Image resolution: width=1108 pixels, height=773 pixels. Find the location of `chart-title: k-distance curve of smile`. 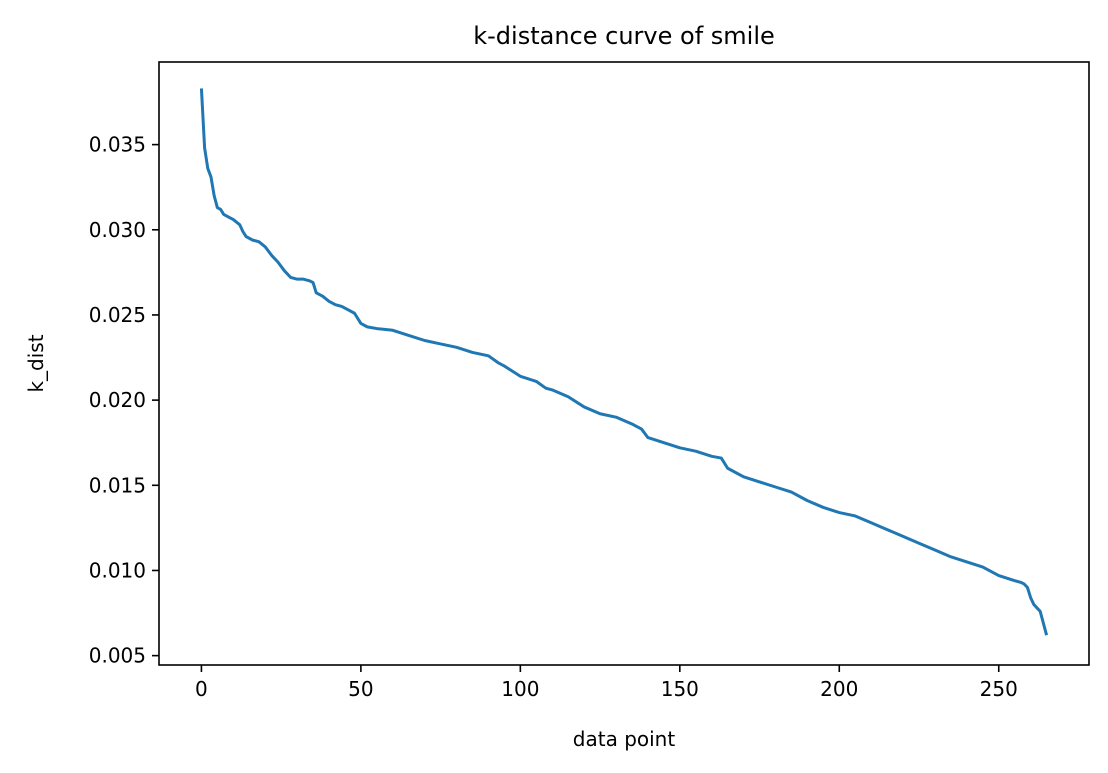

chart-title: k-distance curve of smile is located at coordinates (624, 36).